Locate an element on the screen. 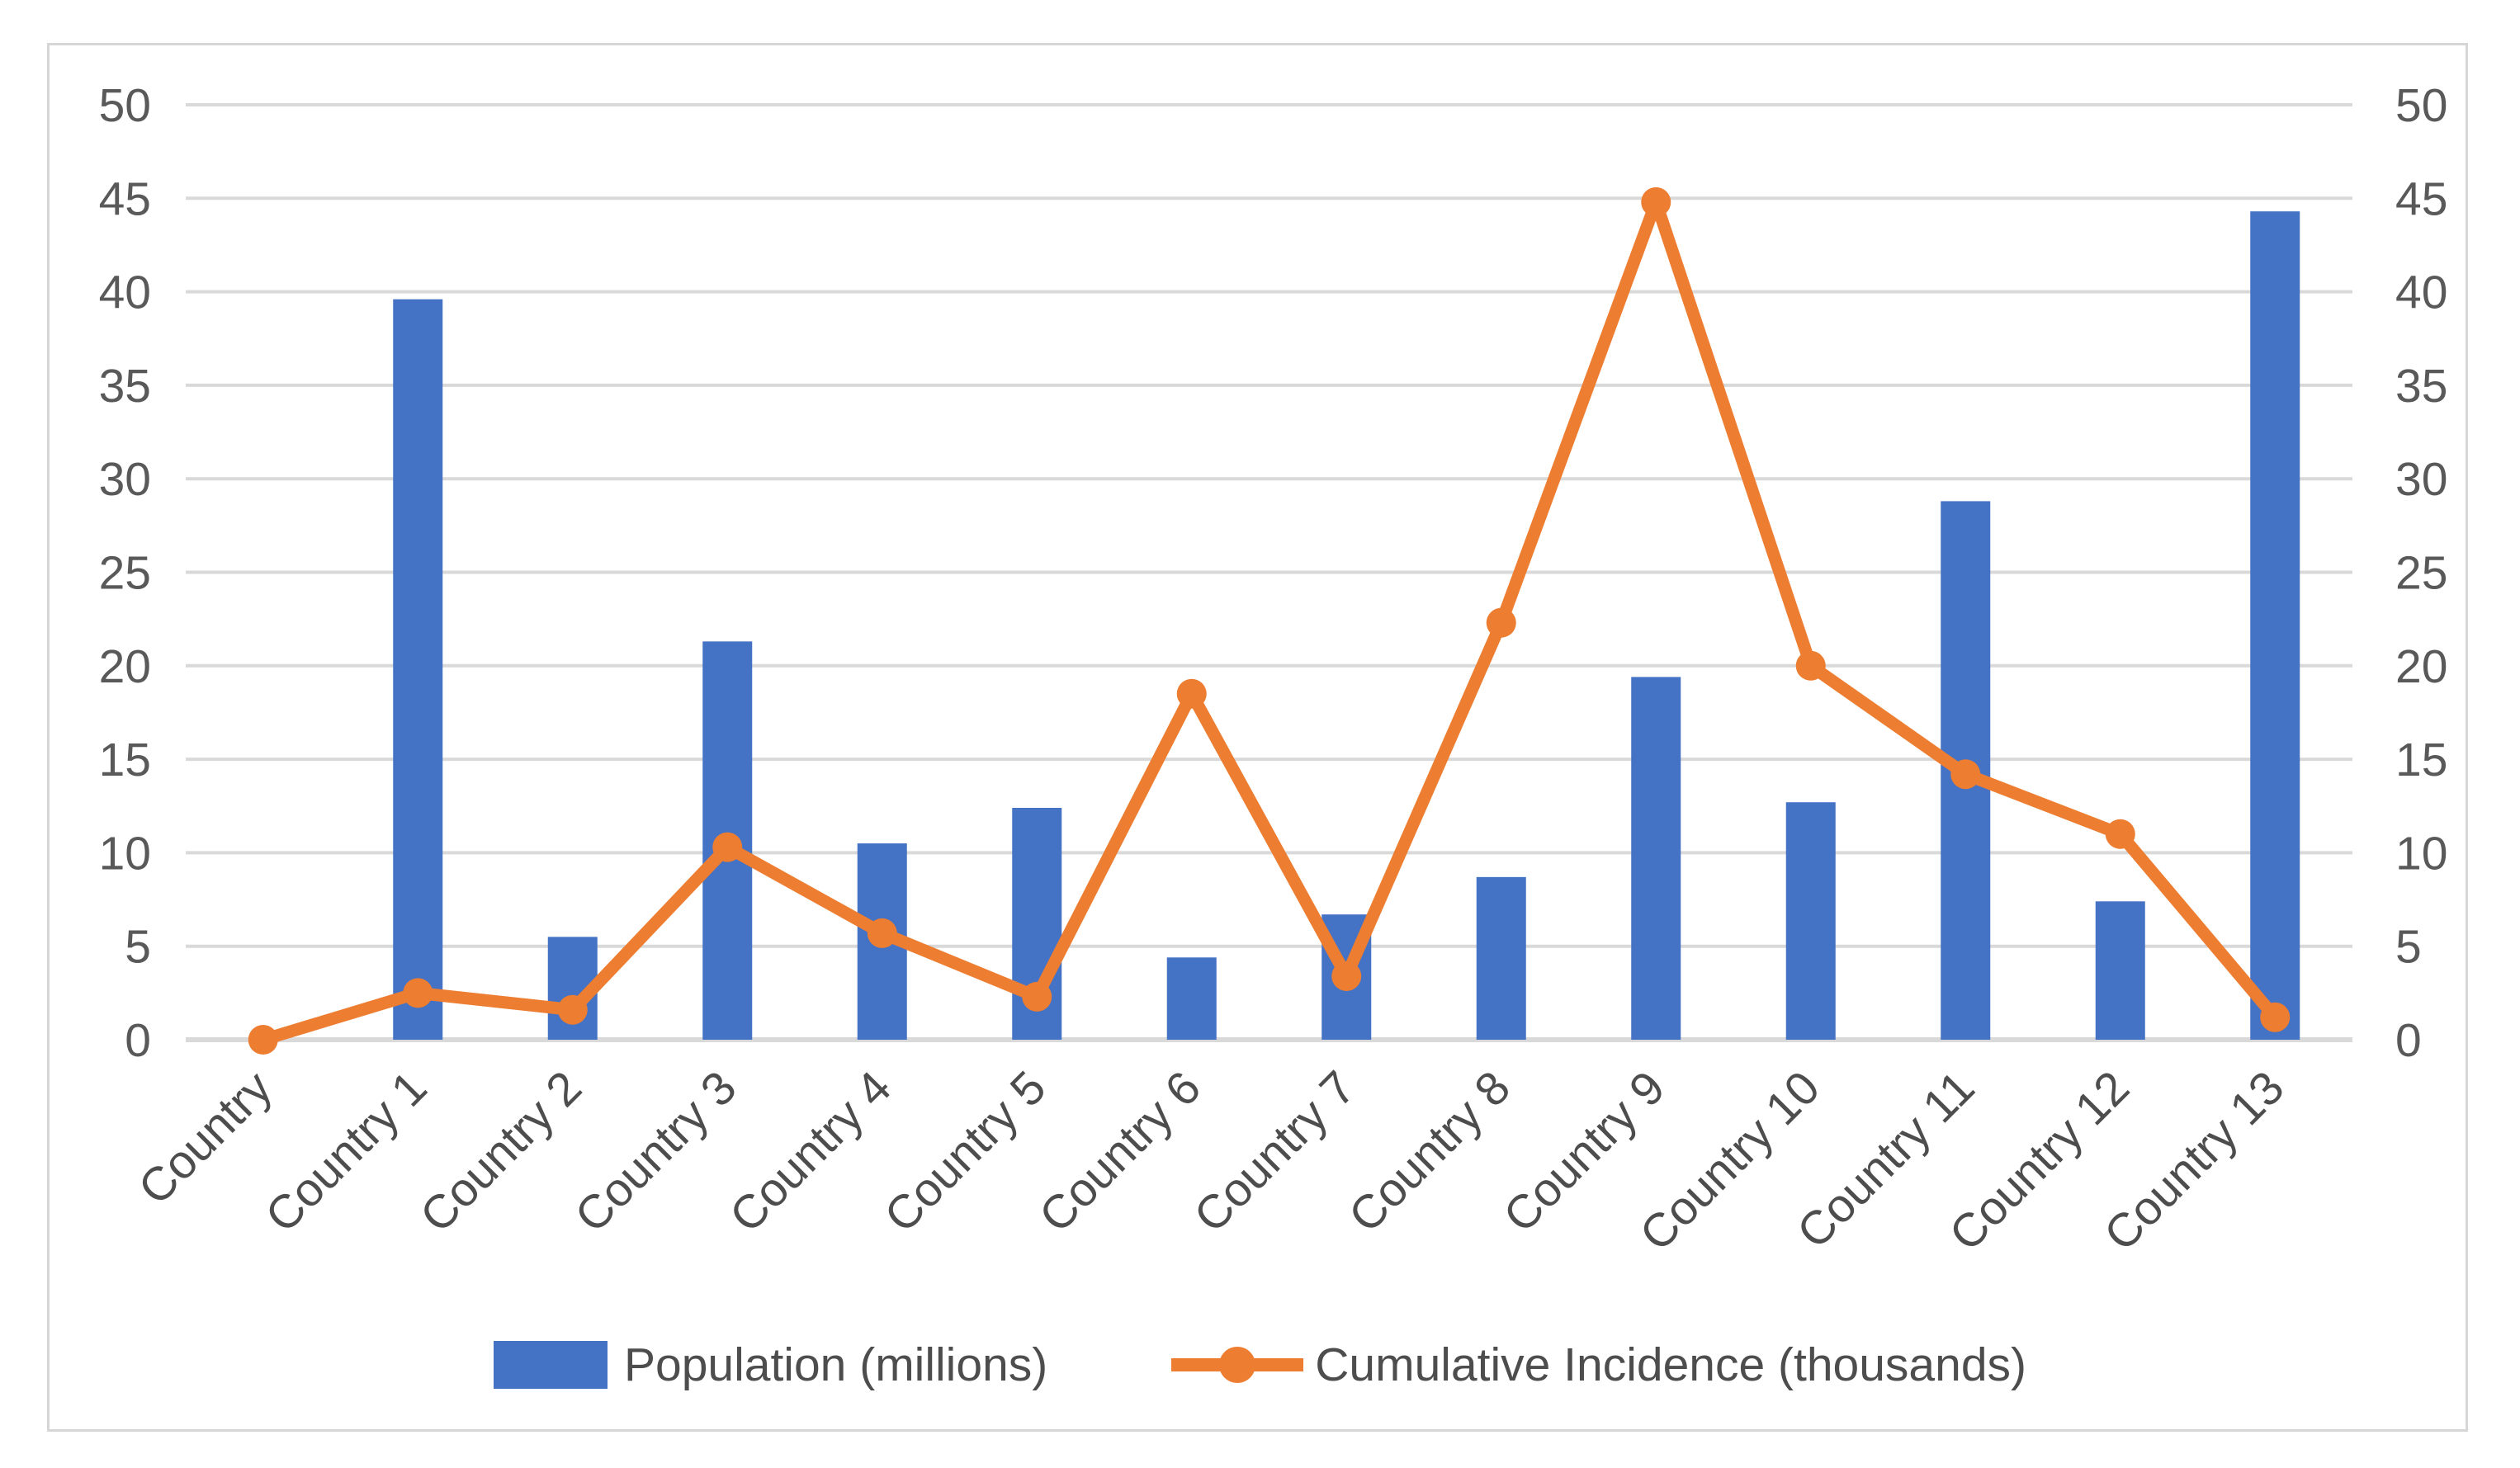  y-axis-left-tick-5: 5 is located at coordinates (138, 948).